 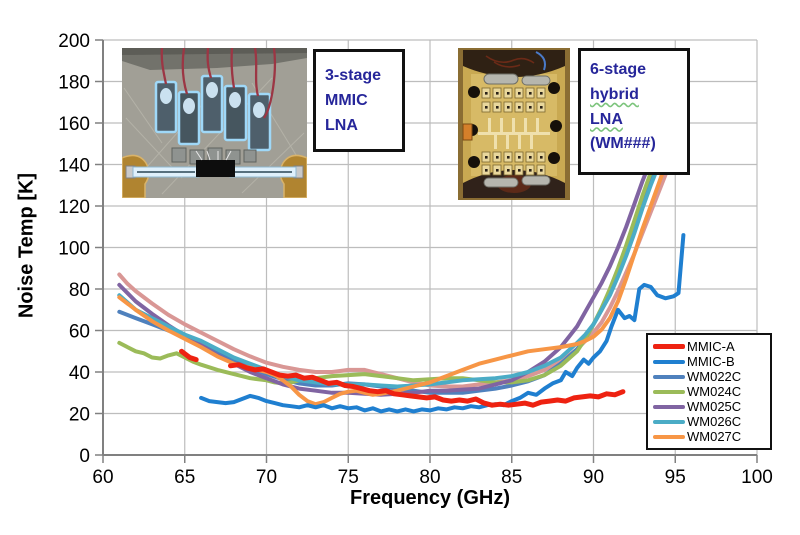 I want to click on legend-label: WM026C, so click(x=714, y=421).